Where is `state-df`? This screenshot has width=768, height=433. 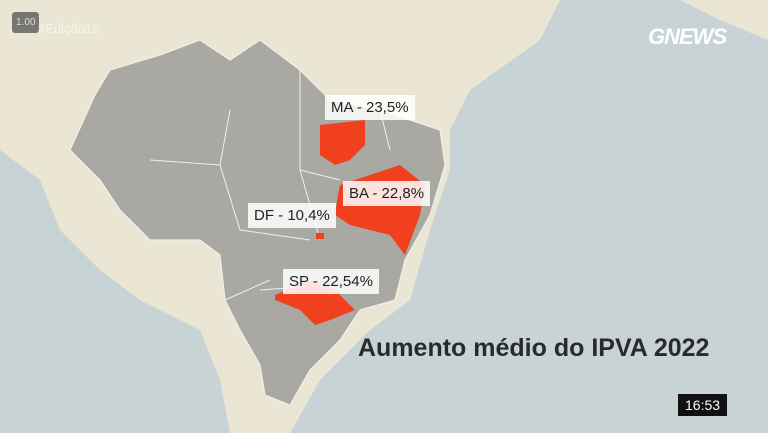
state-df is located at coordinates (320, 236).